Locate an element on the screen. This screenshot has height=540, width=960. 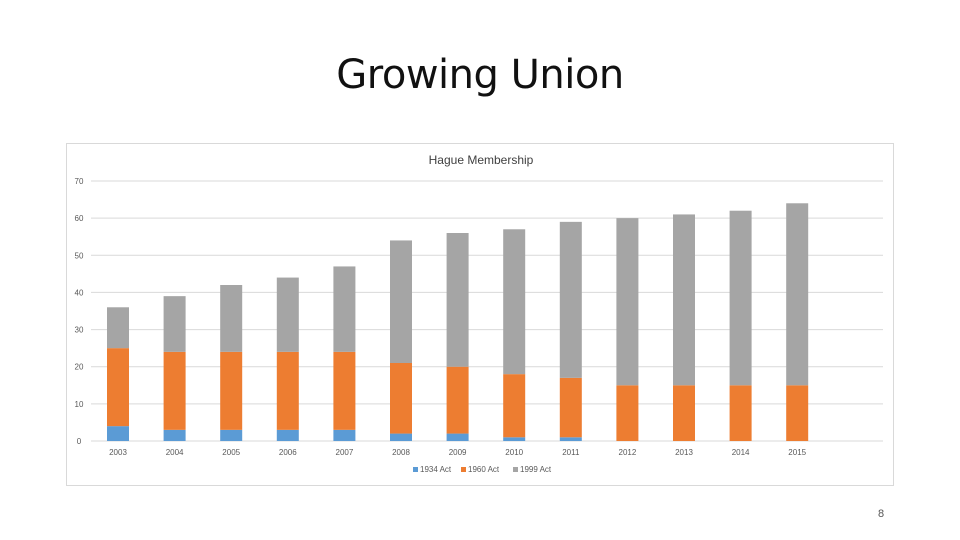
bar-1999-act-2004 is located at coordinates (174, 324).